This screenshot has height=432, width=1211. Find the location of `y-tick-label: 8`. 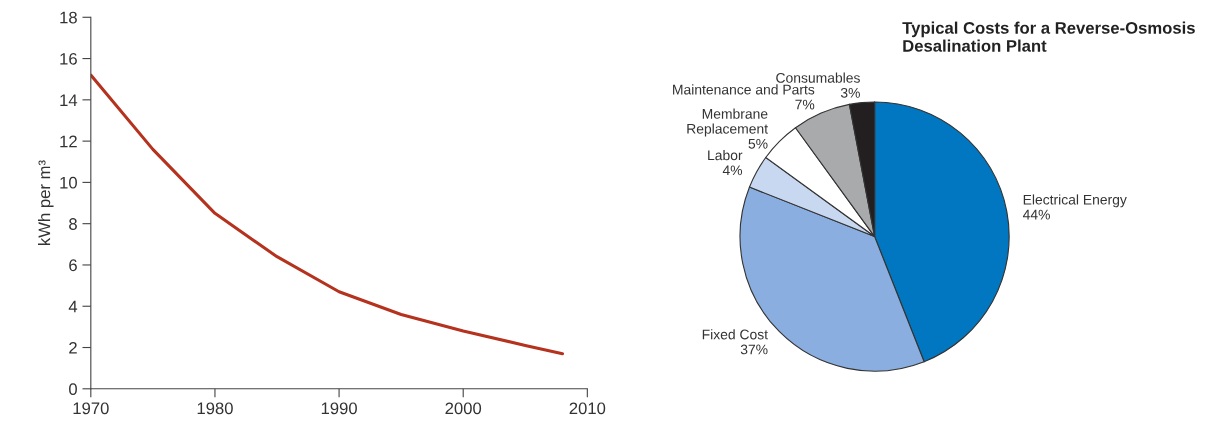

y-tick-label: 8 is located at coordinates (73, 224).